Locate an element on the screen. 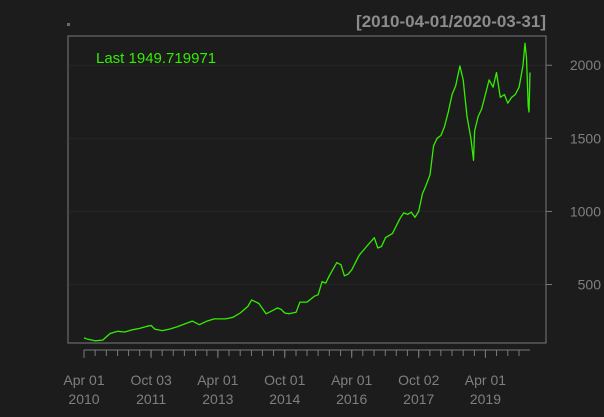 Image resolution: width=604 pixels, height=417 pixels. x-tick-label-year: 2019 is located at coordinates (485, 399).